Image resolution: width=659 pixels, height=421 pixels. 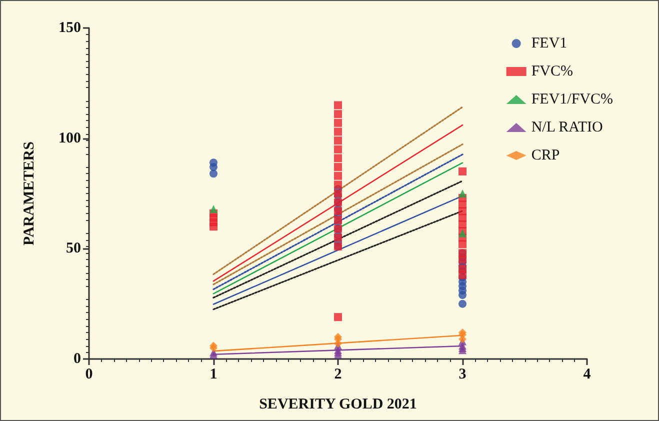 I want to click on x-tick-label: 0, so click(x=89, y=374).